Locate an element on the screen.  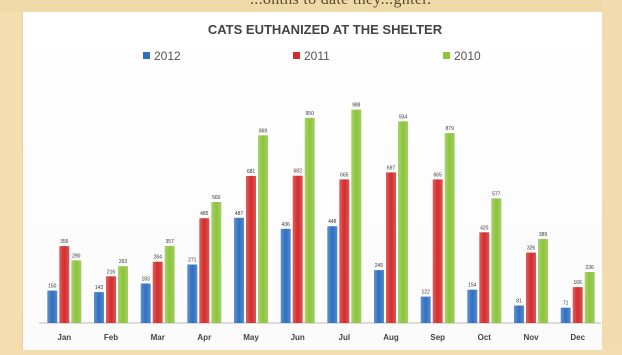
data-label: 988 is located at coordinates (356, 106).